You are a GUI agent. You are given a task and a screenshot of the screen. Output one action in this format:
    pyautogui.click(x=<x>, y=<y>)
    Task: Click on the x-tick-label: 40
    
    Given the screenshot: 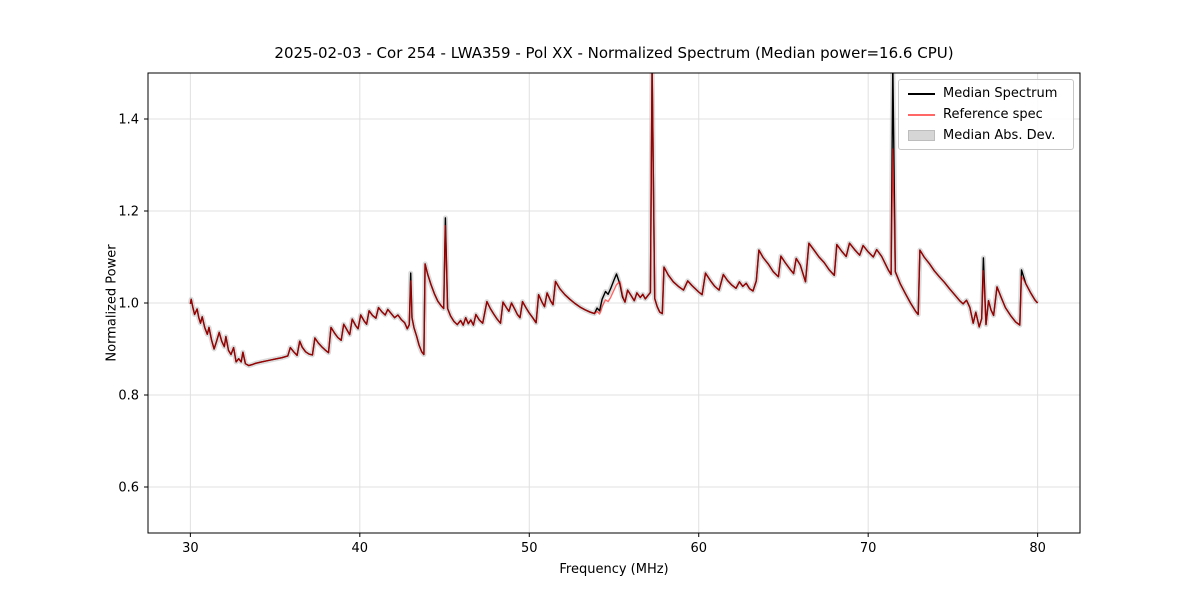 What is the action you would take?
    pyautogui.click(x=360, y=548)
    